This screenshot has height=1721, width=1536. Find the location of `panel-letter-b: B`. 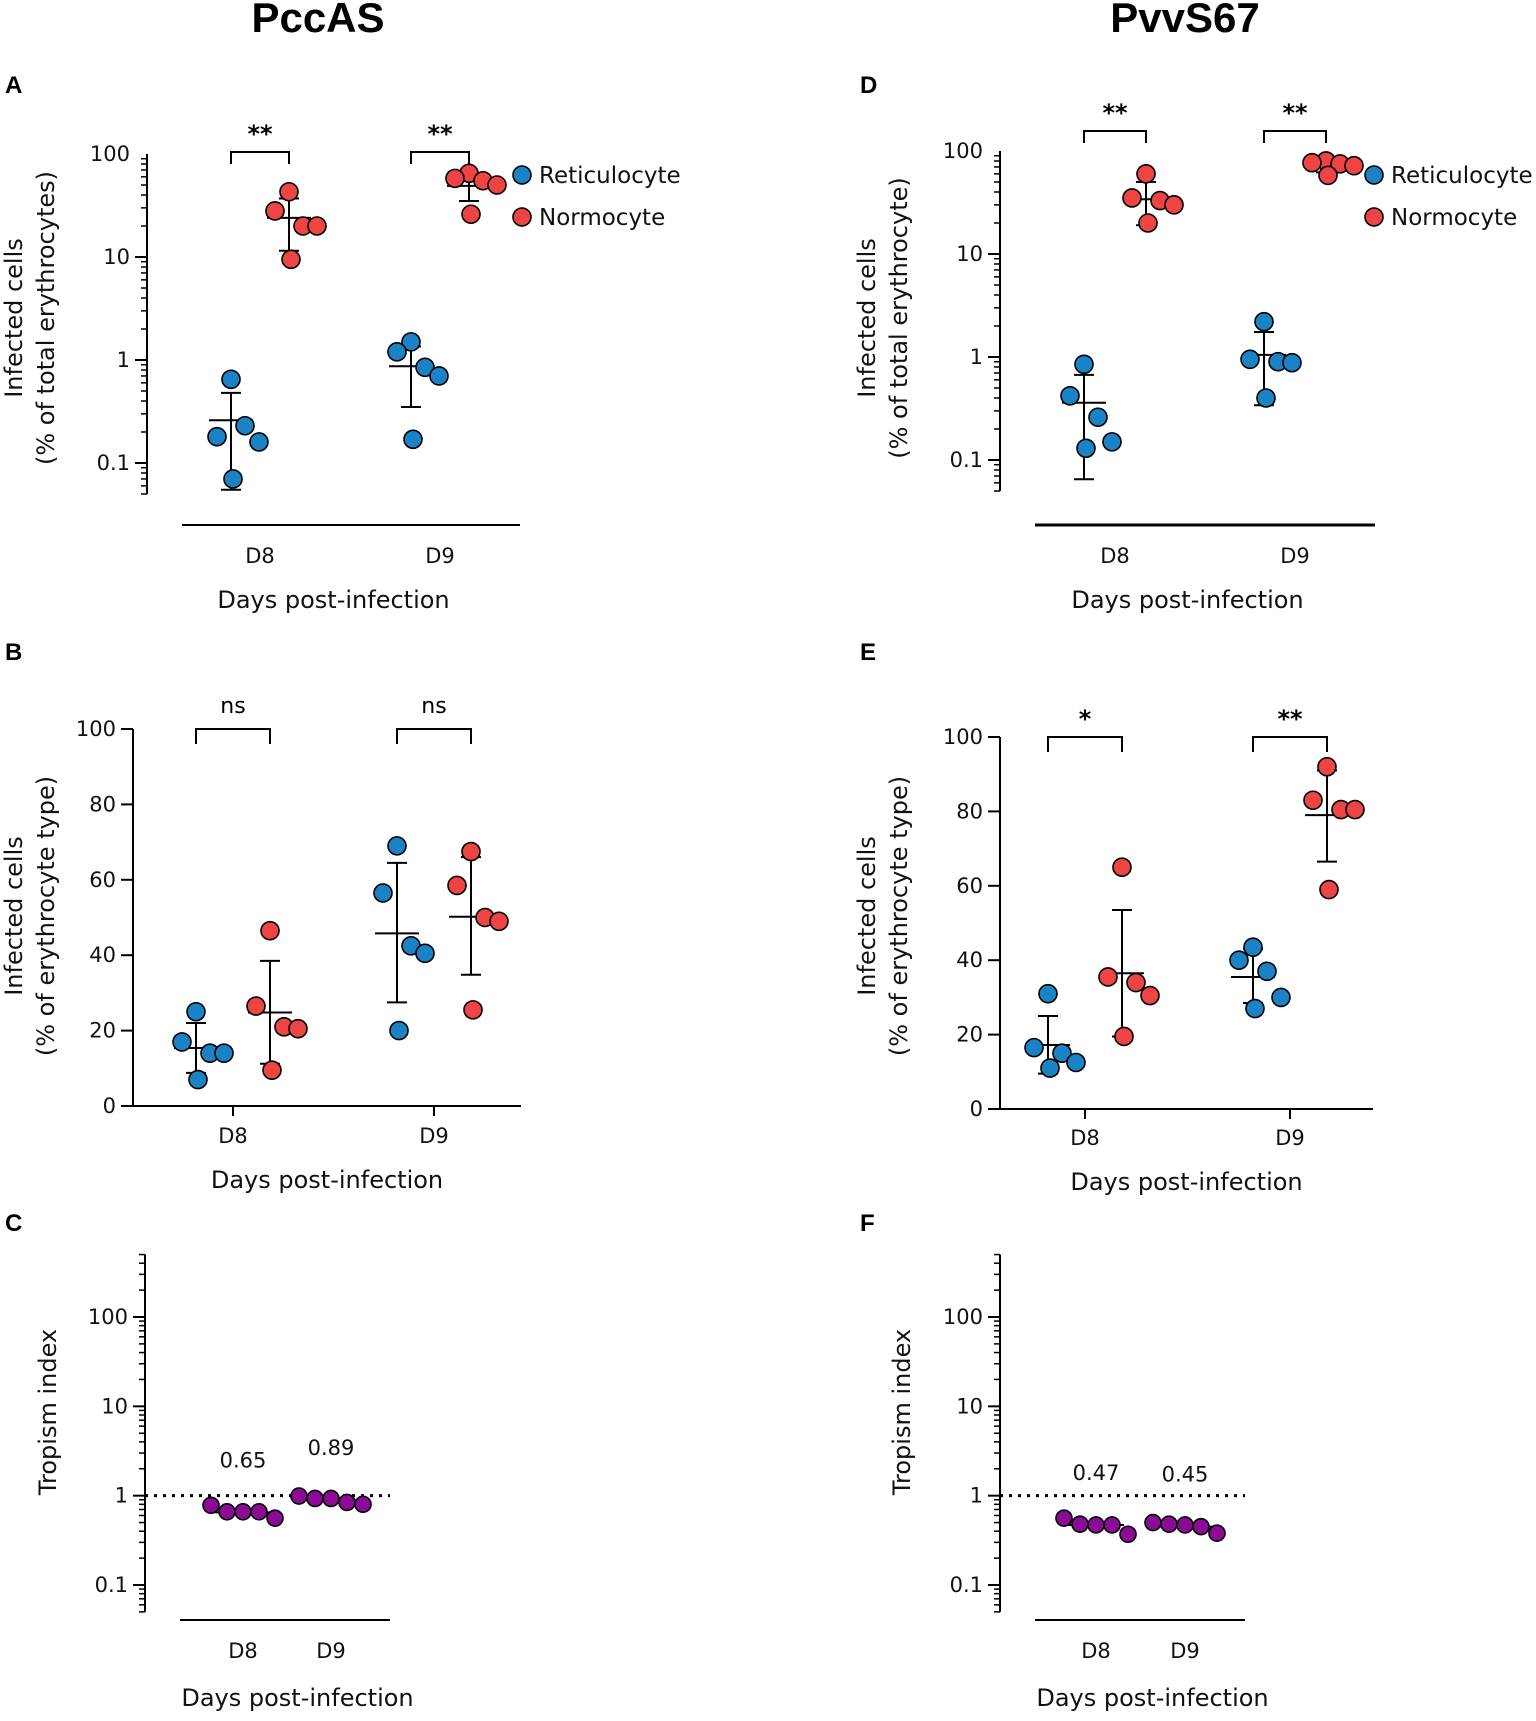

panel-letter-b: B is located at coordinates (13, 652).